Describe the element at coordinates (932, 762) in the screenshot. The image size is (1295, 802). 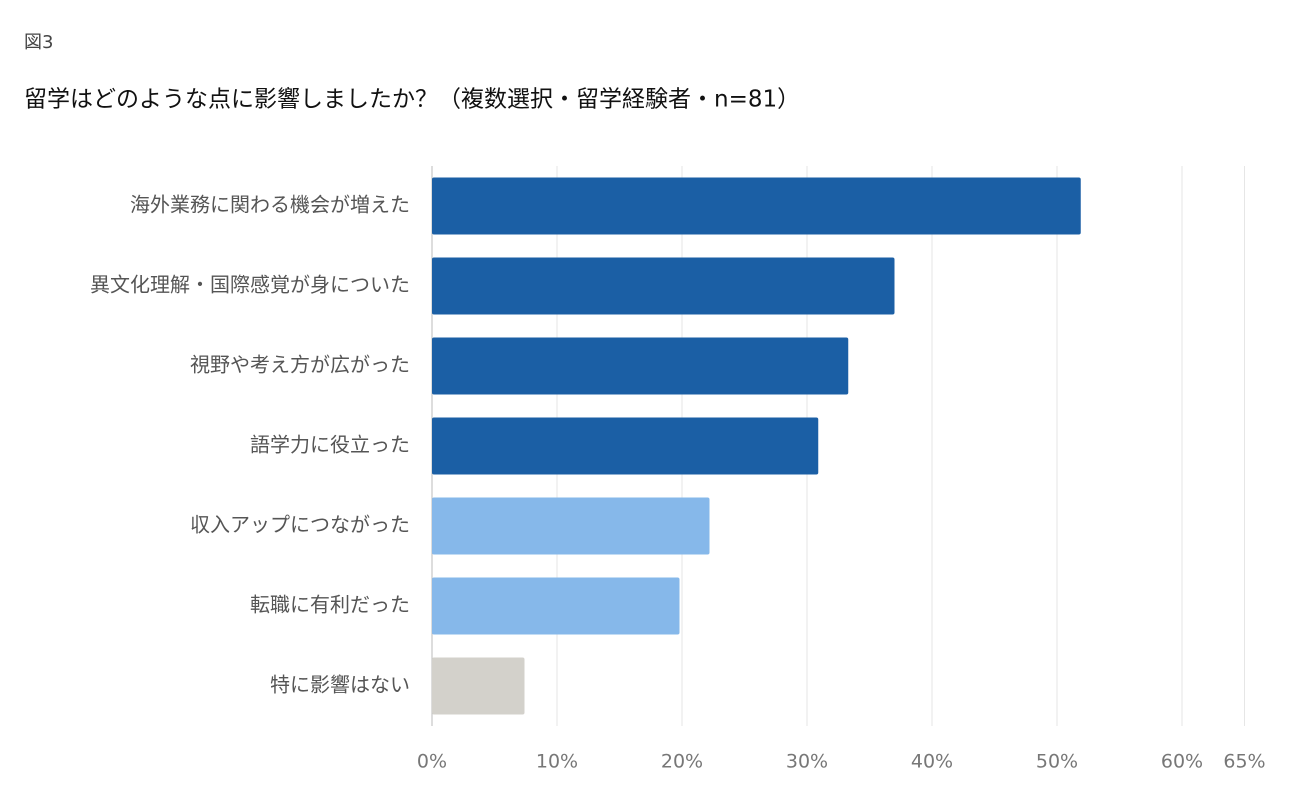
I see `x-tick-label: 40%` at that location.